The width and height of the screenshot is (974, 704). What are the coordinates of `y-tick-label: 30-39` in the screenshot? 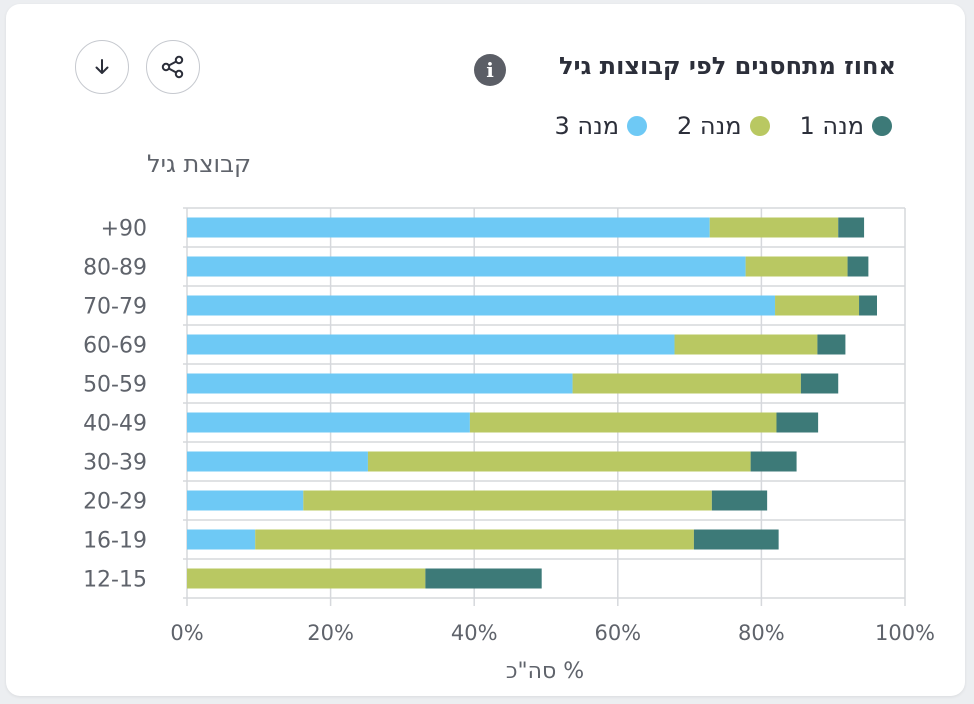 It's located at (115, 463).